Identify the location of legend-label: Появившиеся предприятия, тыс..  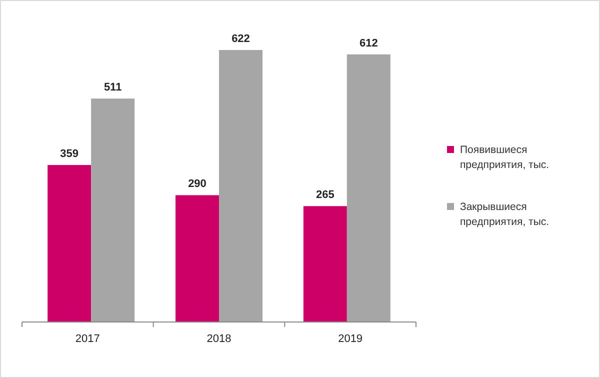
(505, 157).